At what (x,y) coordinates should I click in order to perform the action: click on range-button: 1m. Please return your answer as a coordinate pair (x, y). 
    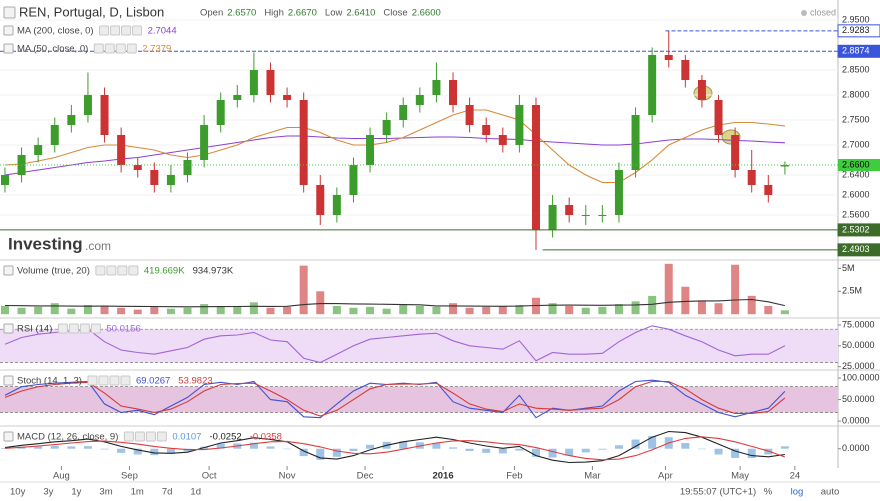
    Looking at the image, I should click on (137, 492).